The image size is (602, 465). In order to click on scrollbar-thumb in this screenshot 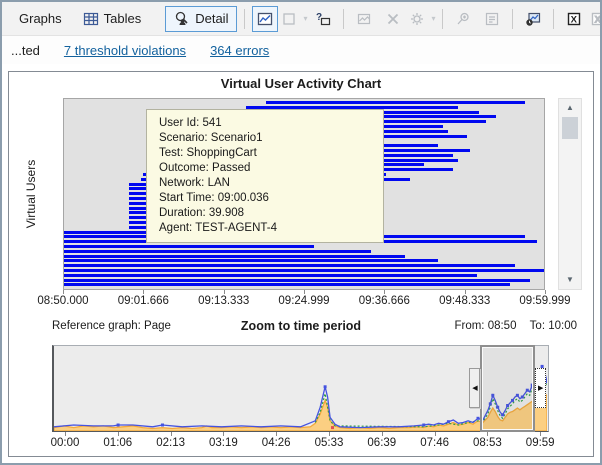, I will do `click(570, 128)`.